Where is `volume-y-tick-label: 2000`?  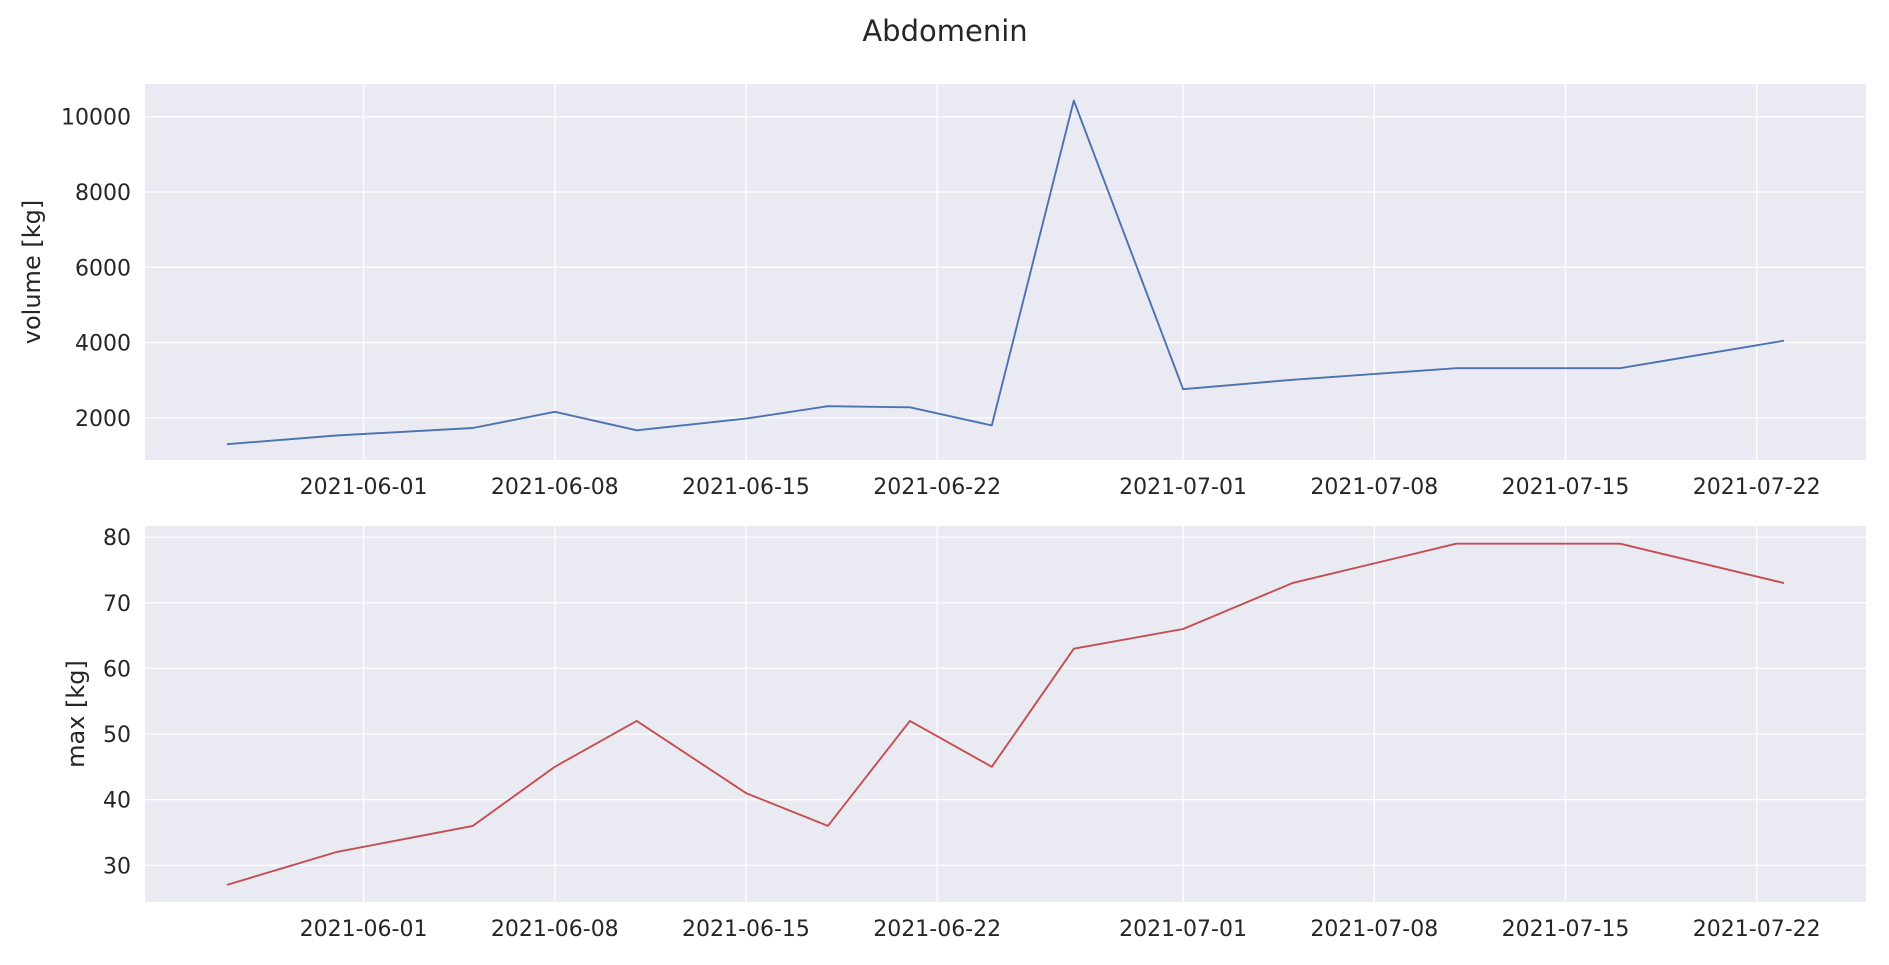
volume-y-tick-label: 2000 is located at coordinates (103, 419).